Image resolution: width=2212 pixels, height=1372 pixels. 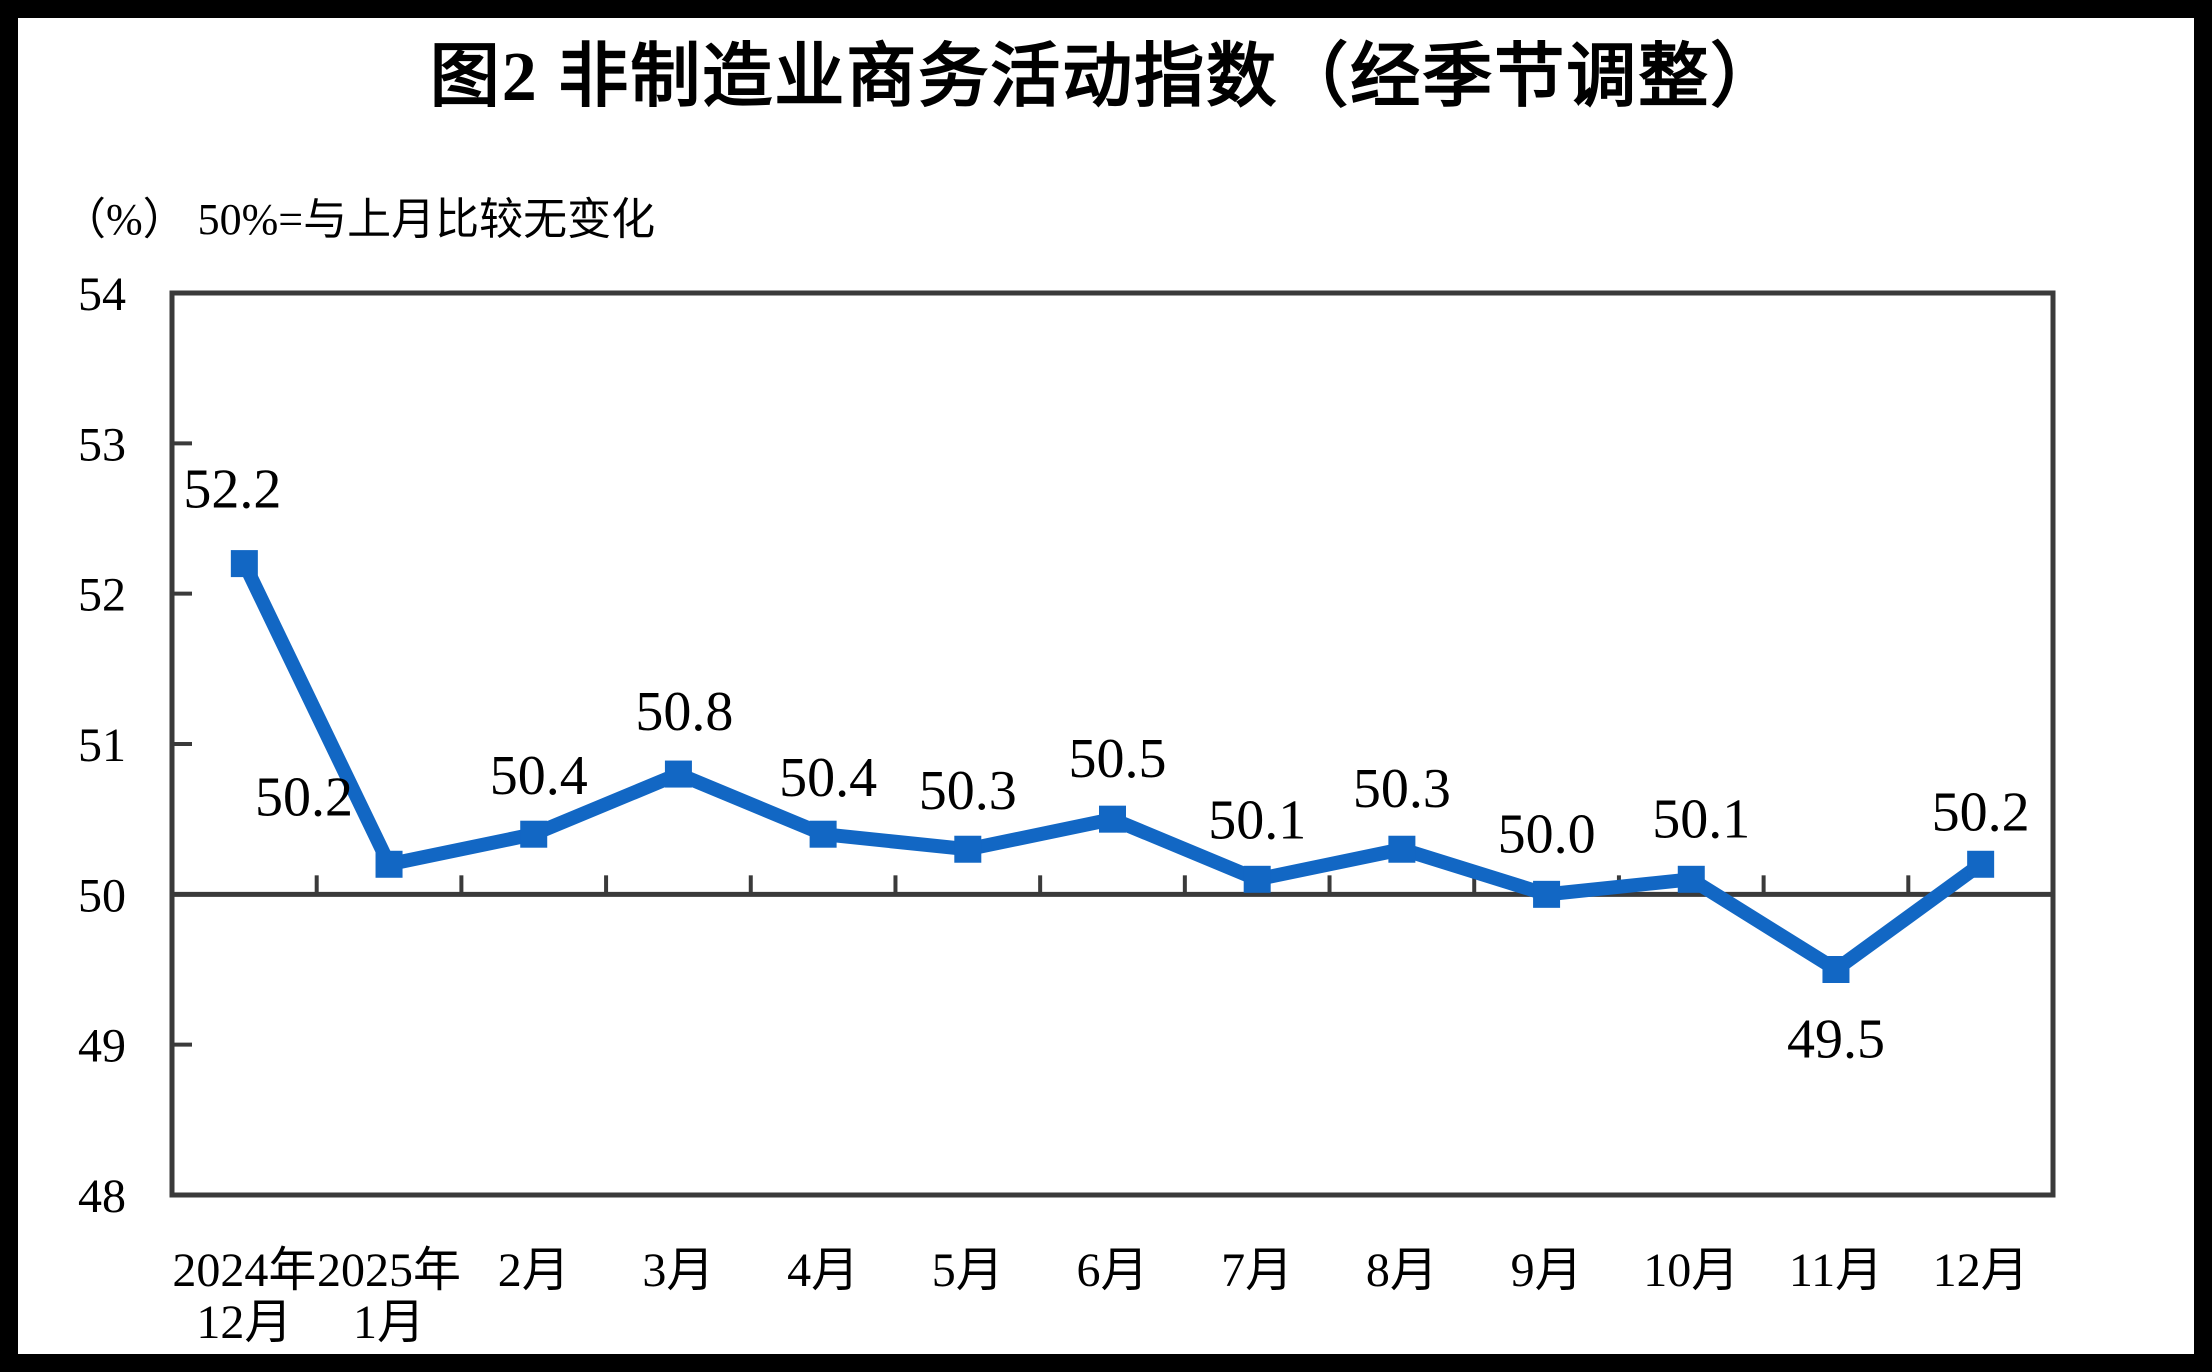 What do you see at coordinates (684, 712) in the screenshot?
I see `data-label: 50.8` at bounding box center [684, 712].